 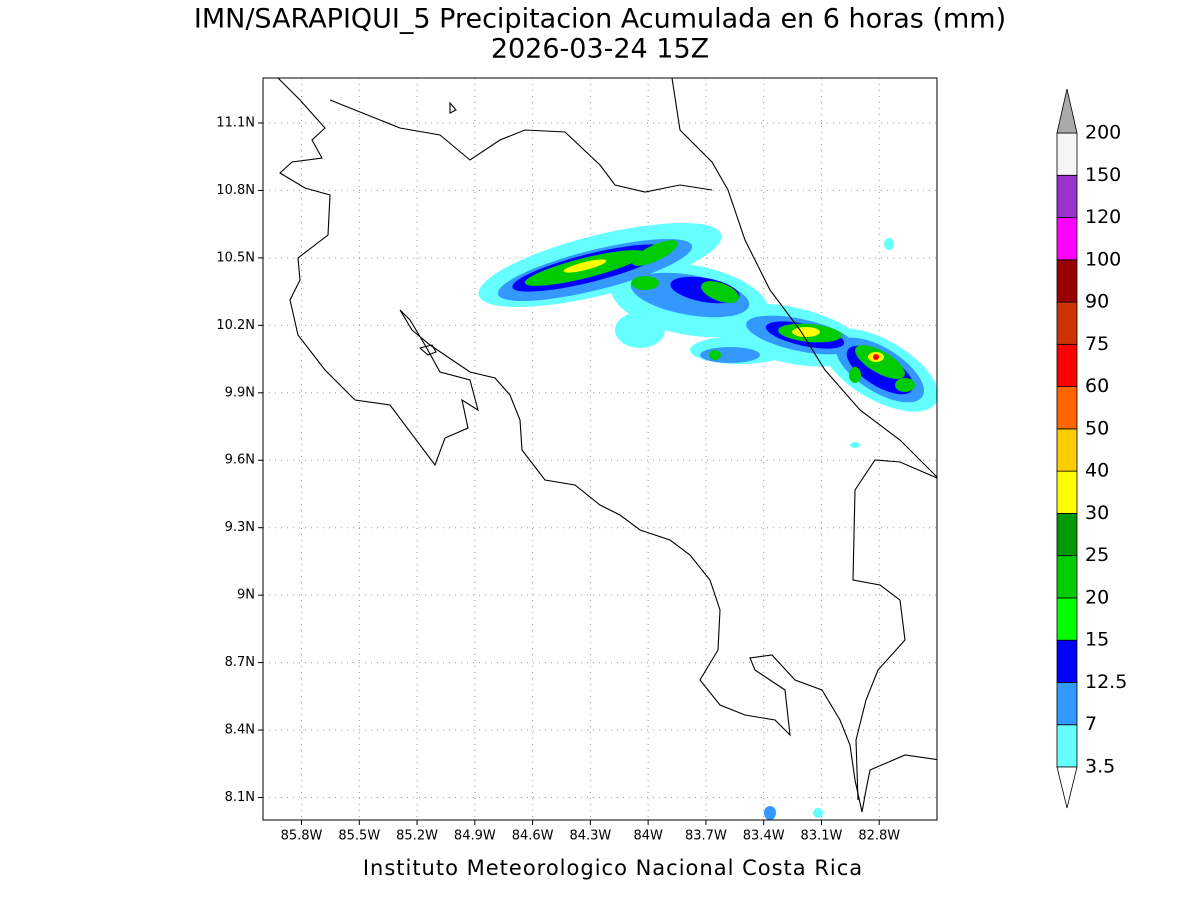 What do you see at coordinates (1097, 597) in the screenshot?
I see `colorbar-label: 20` at bounding box center [1097, 597].